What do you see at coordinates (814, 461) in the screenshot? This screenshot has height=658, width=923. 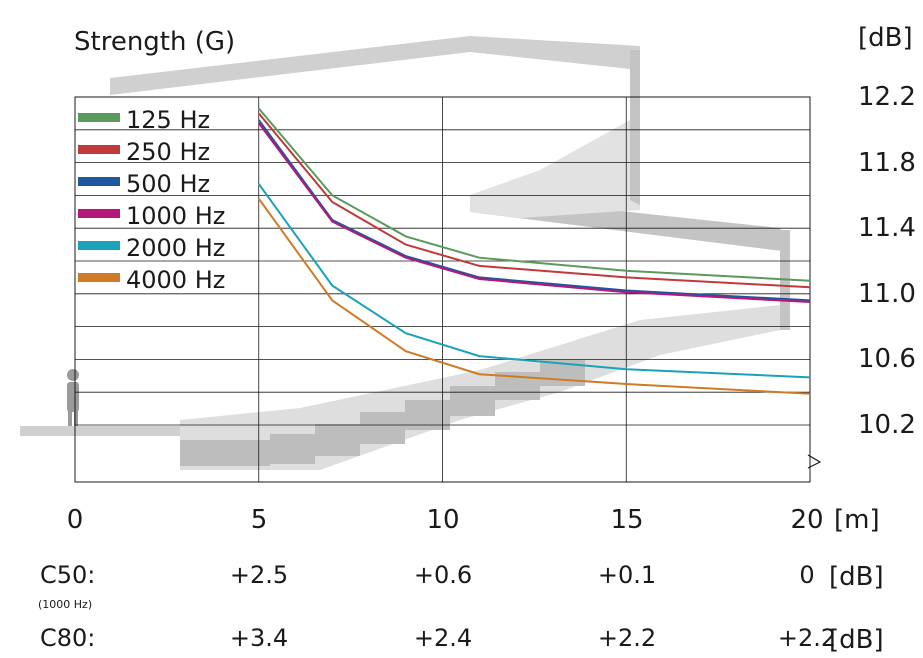 I see `axis-break-mark` at bounding box center [814, 461].